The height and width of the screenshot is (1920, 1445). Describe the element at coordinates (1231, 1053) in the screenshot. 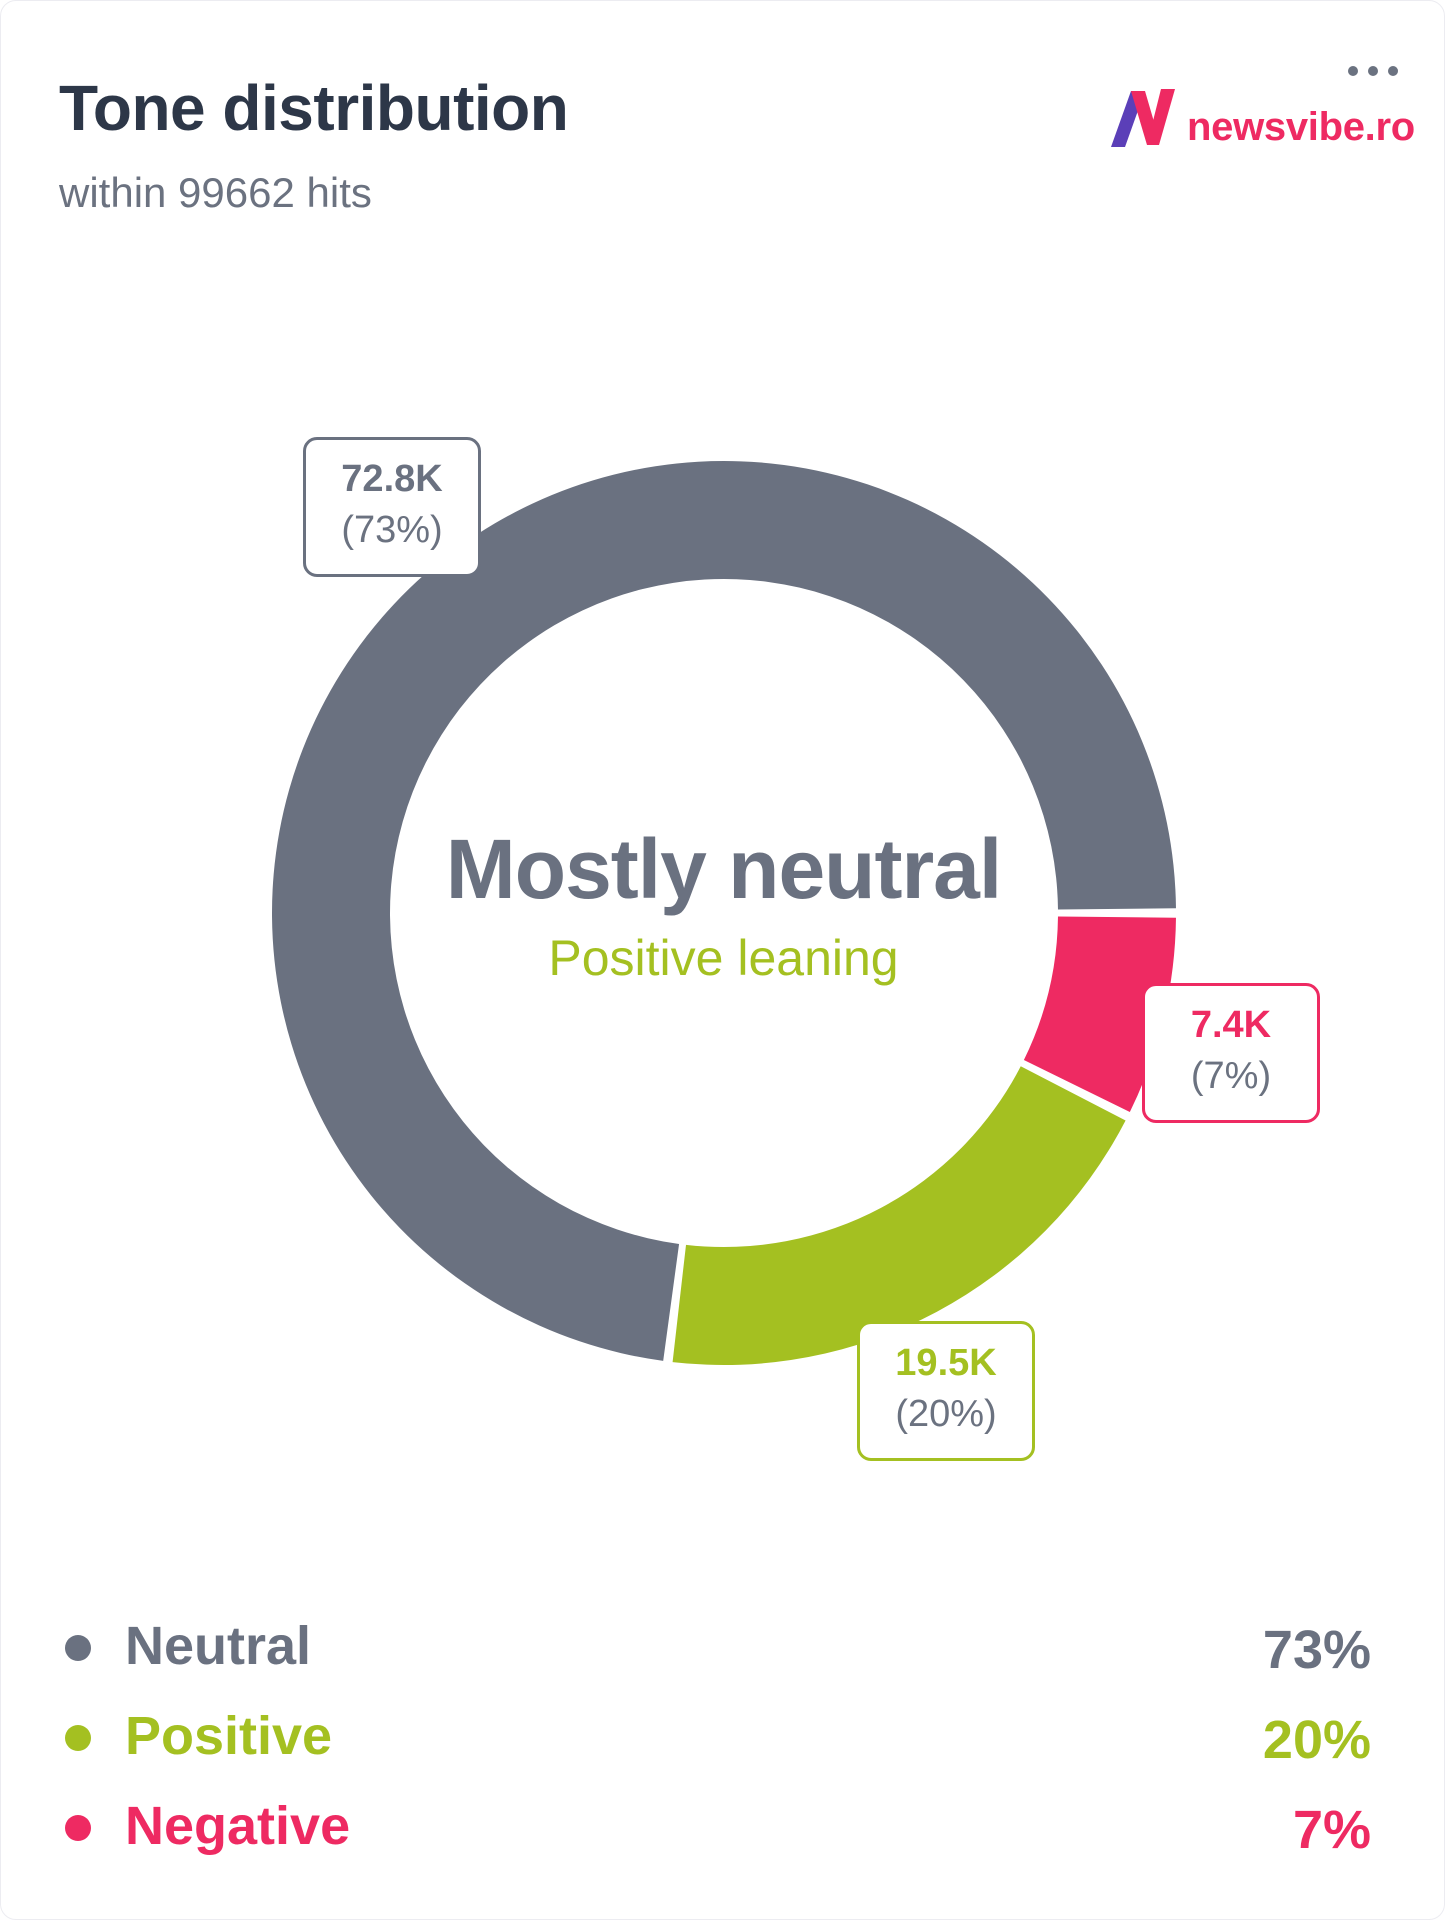

I see `callout-negative: 7.4K (7%)` at that location.